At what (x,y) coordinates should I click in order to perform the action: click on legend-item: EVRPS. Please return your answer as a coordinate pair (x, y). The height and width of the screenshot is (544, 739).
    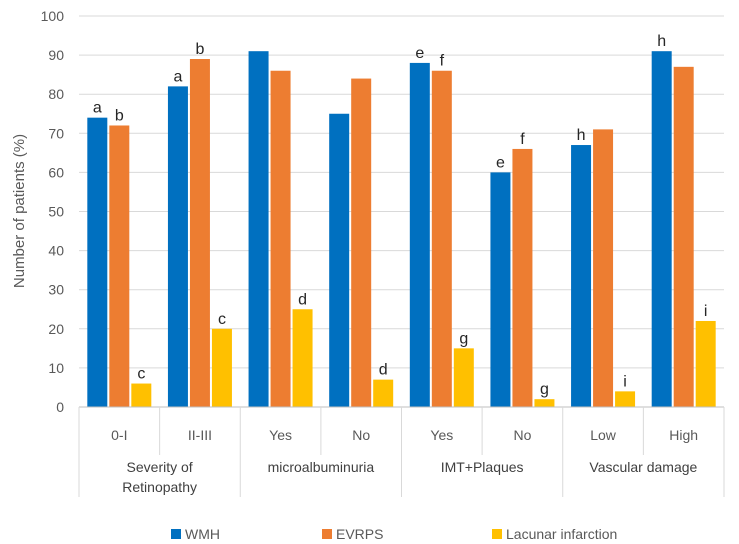
    Looking at the image, I should click on (352, 534).